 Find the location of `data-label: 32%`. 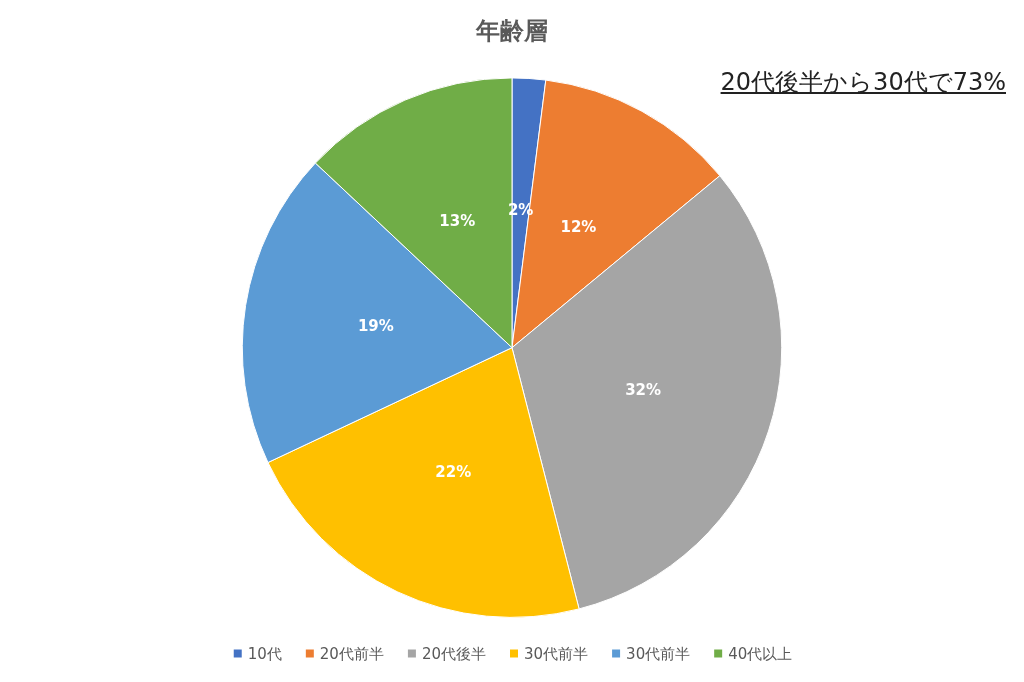

data-label: 32% is located at coordinates (643, 390).